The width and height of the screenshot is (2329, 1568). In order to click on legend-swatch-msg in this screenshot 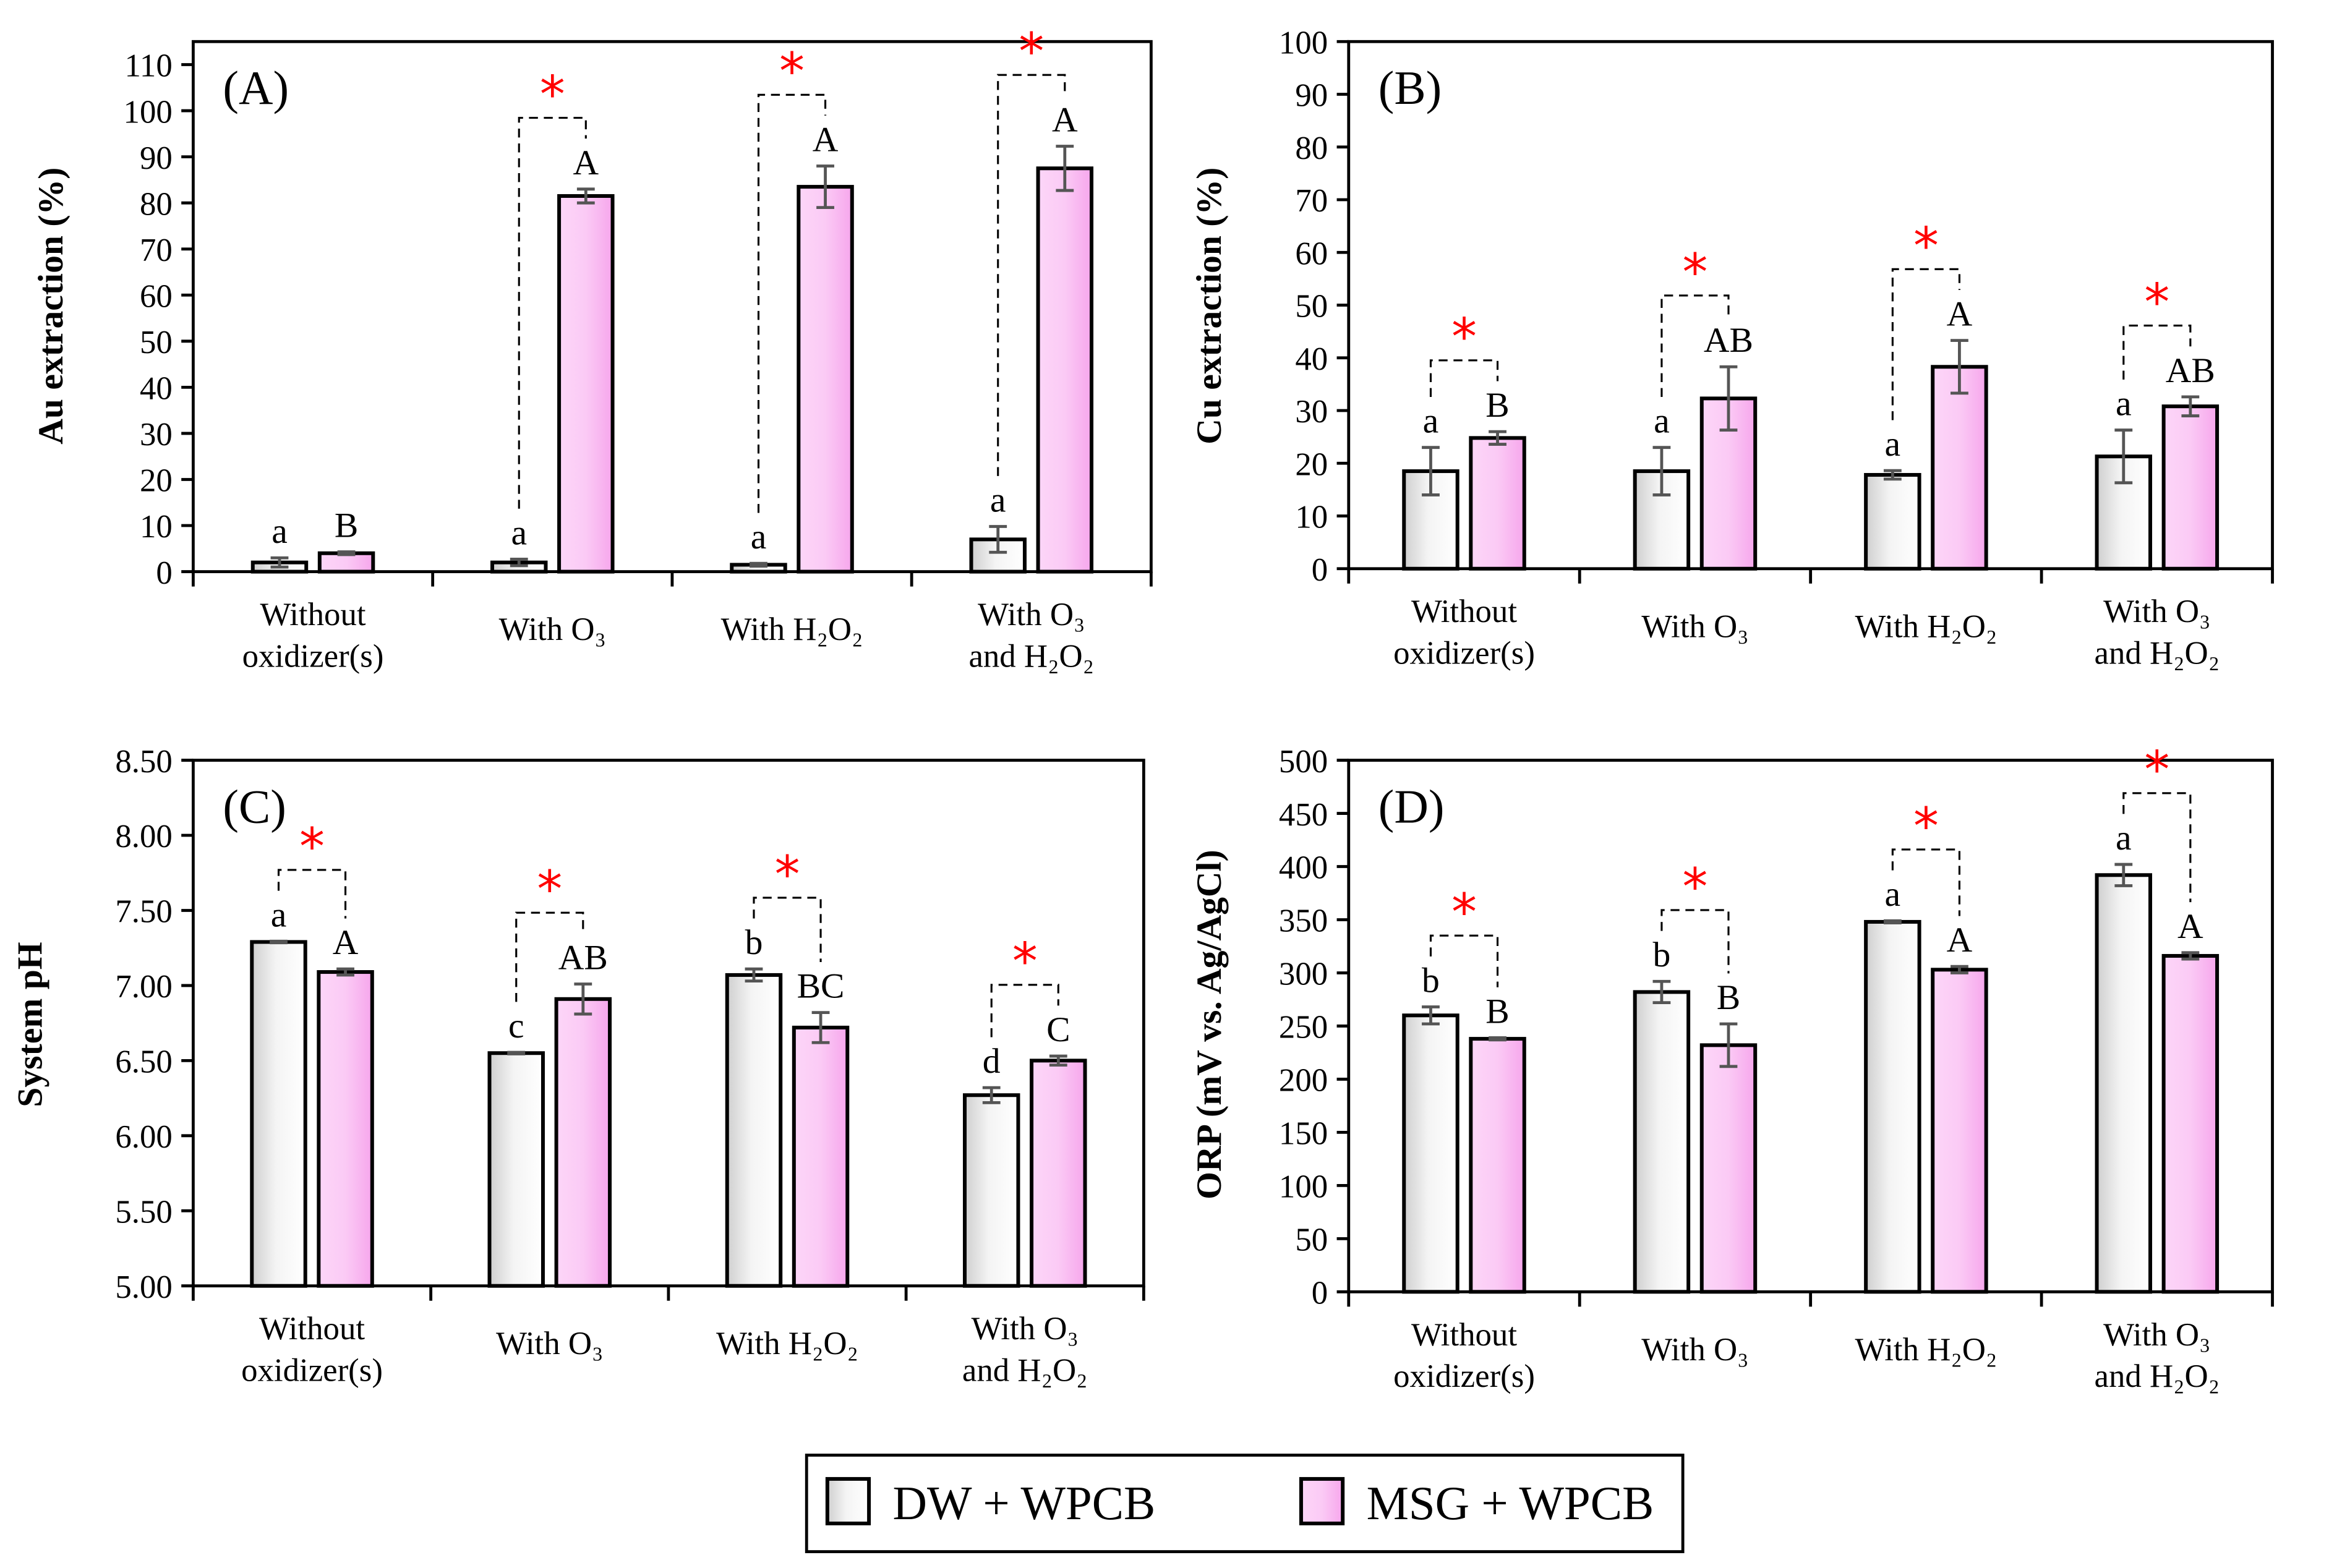, I will do `click(1322, 1500)`.